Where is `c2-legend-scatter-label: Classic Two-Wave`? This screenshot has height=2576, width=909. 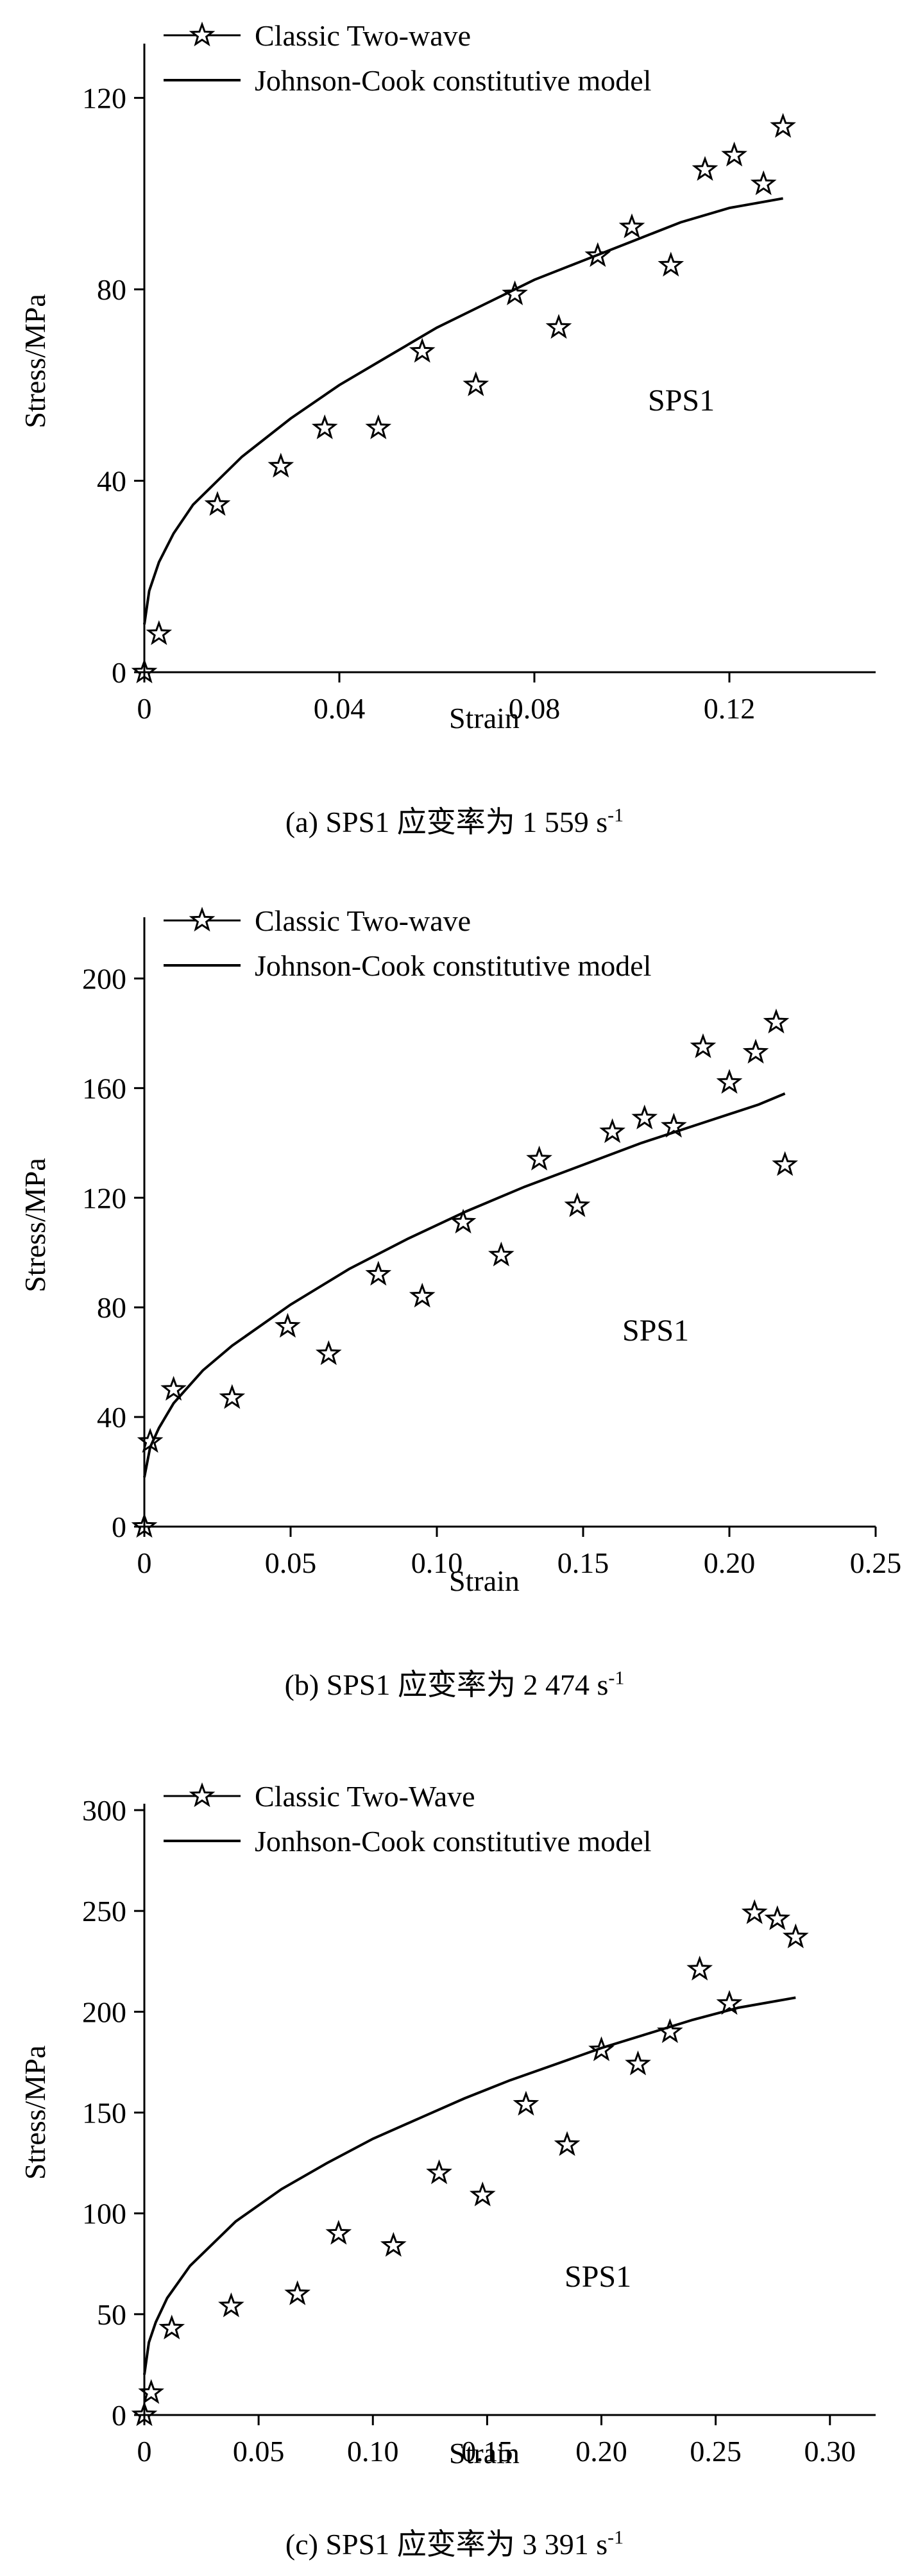
c2-legend-scatter-label: Classic Two-Wave is located at coordinates (365, 1796).